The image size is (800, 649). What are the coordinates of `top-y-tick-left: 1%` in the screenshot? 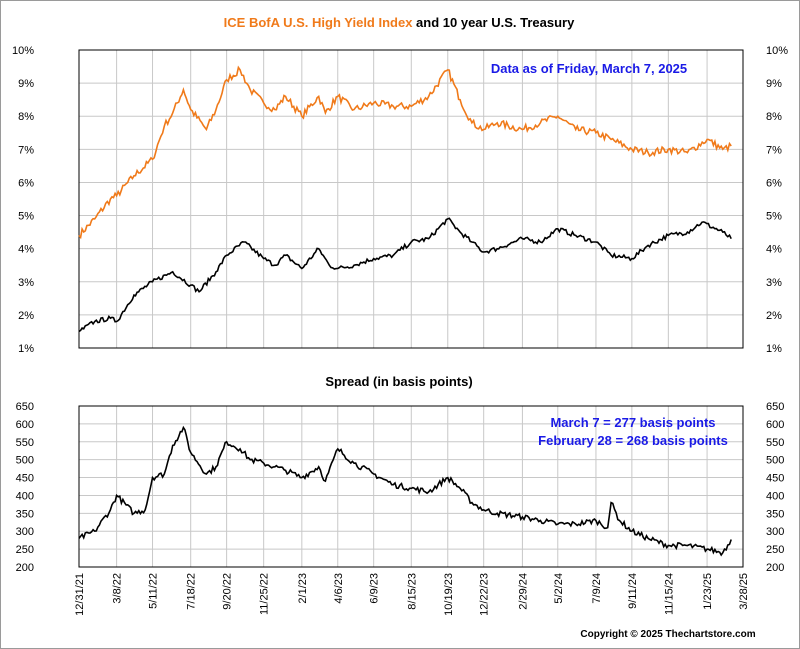 It's located at (26, 349).